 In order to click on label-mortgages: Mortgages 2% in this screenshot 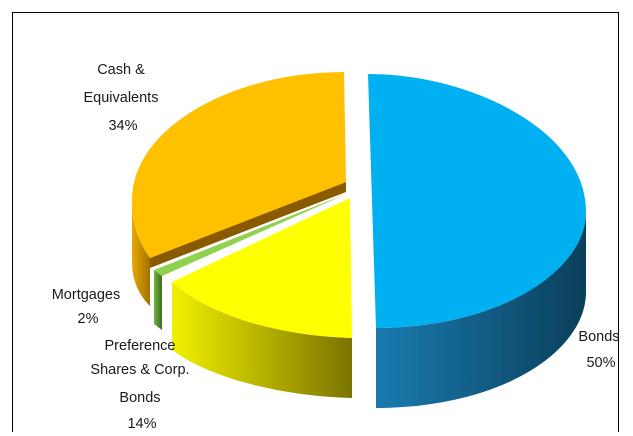, I will do `click(88, 307)`.